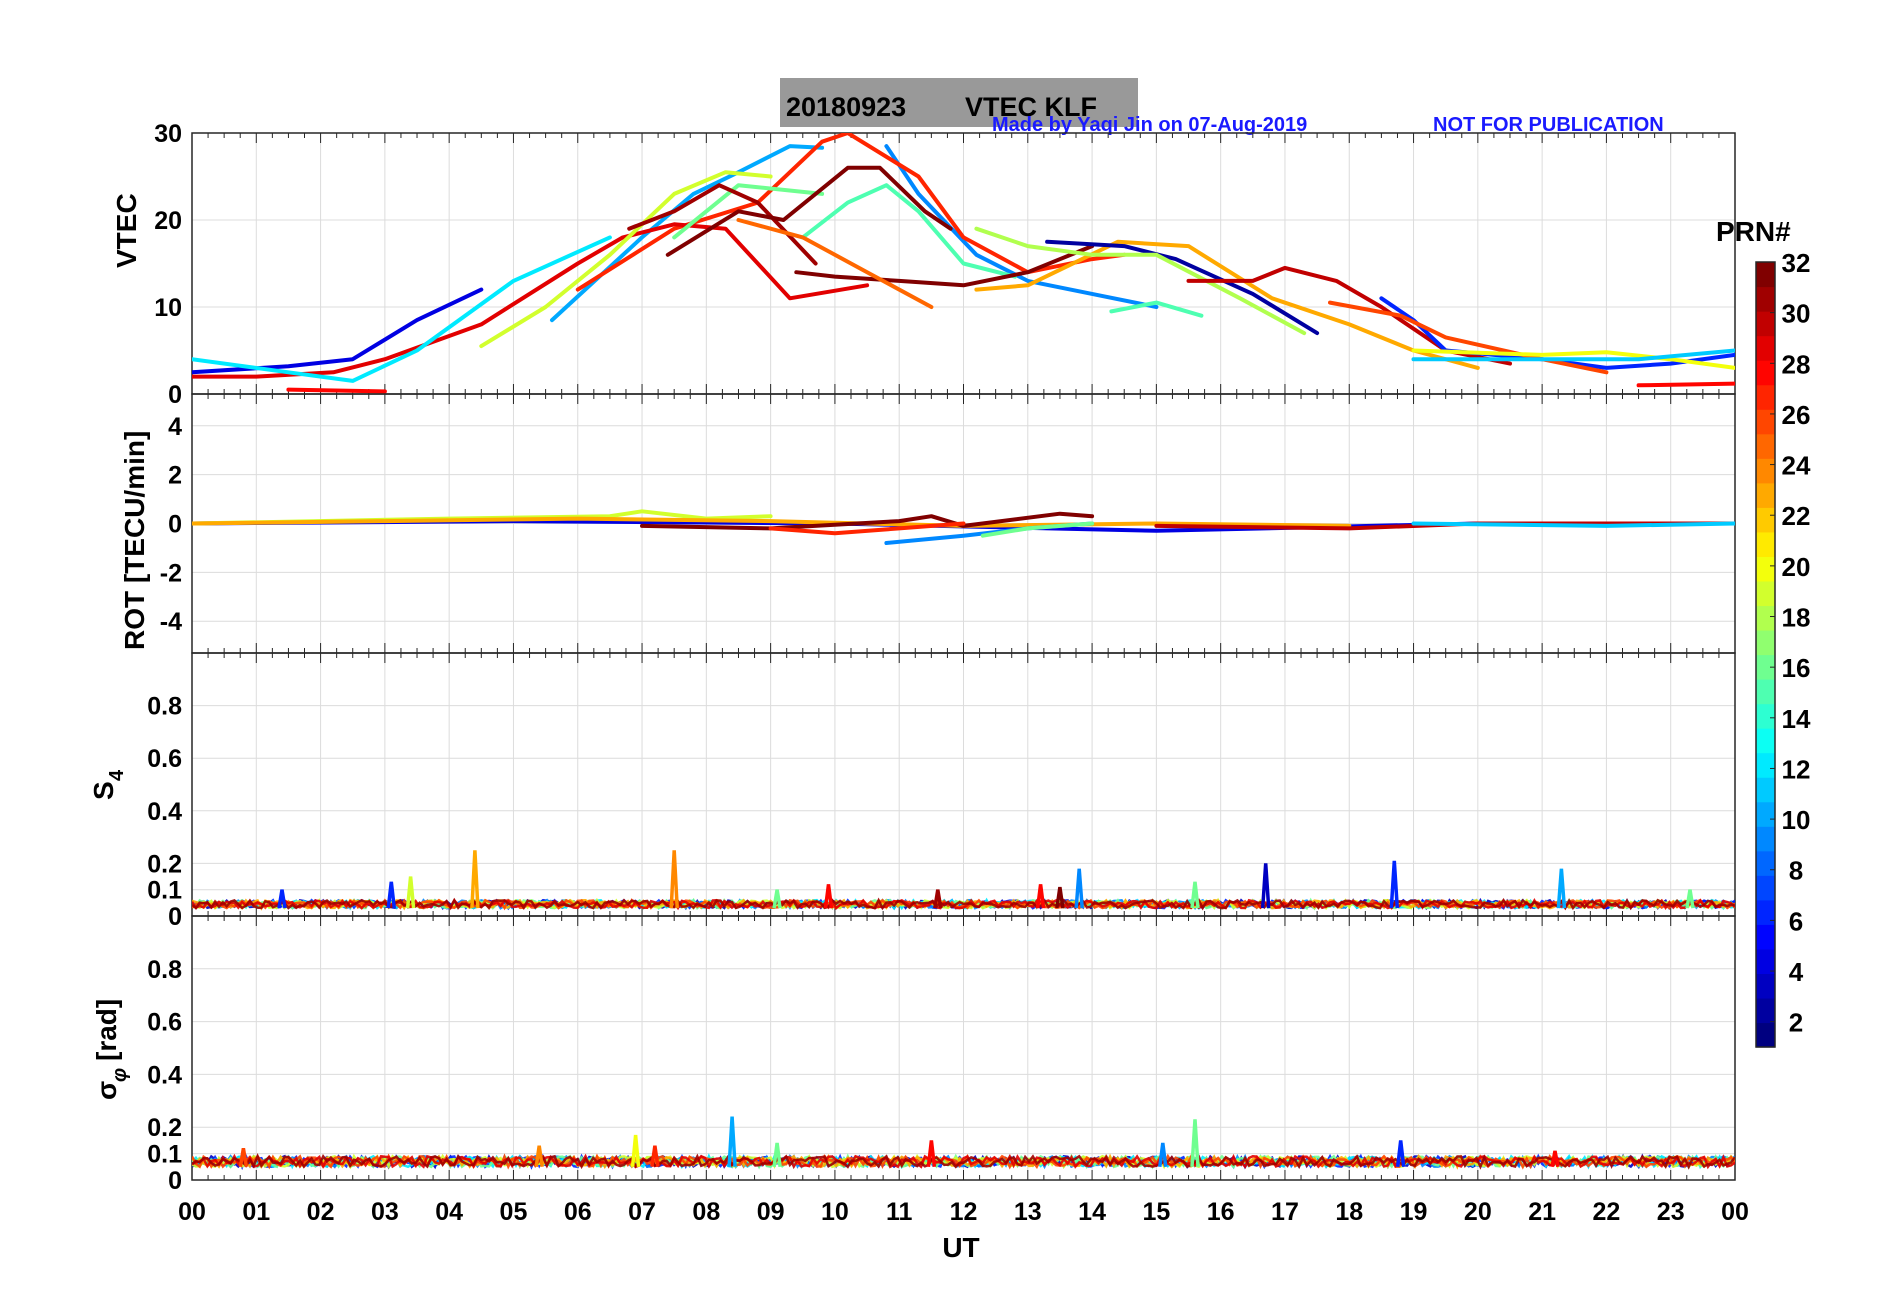  Describe the element at coordinates (1031, 107) in the screenshot. I see `title-text: VTEC KLF` at that location.